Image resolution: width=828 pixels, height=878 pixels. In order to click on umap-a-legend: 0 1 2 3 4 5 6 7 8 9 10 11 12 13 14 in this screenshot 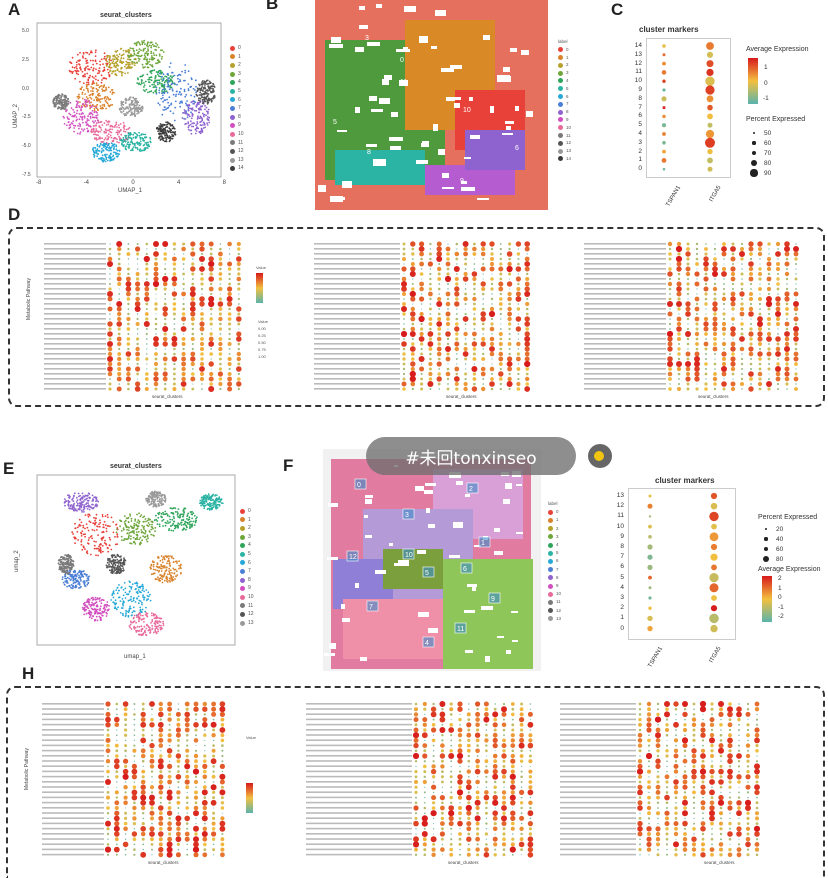, I will do `click(237, 108)`.